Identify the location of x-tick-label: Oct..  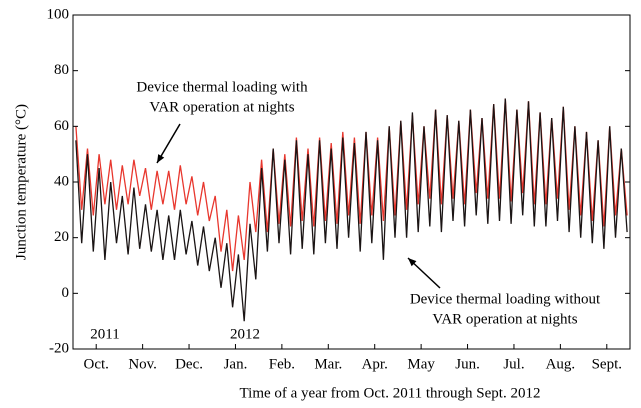
(95, 364).